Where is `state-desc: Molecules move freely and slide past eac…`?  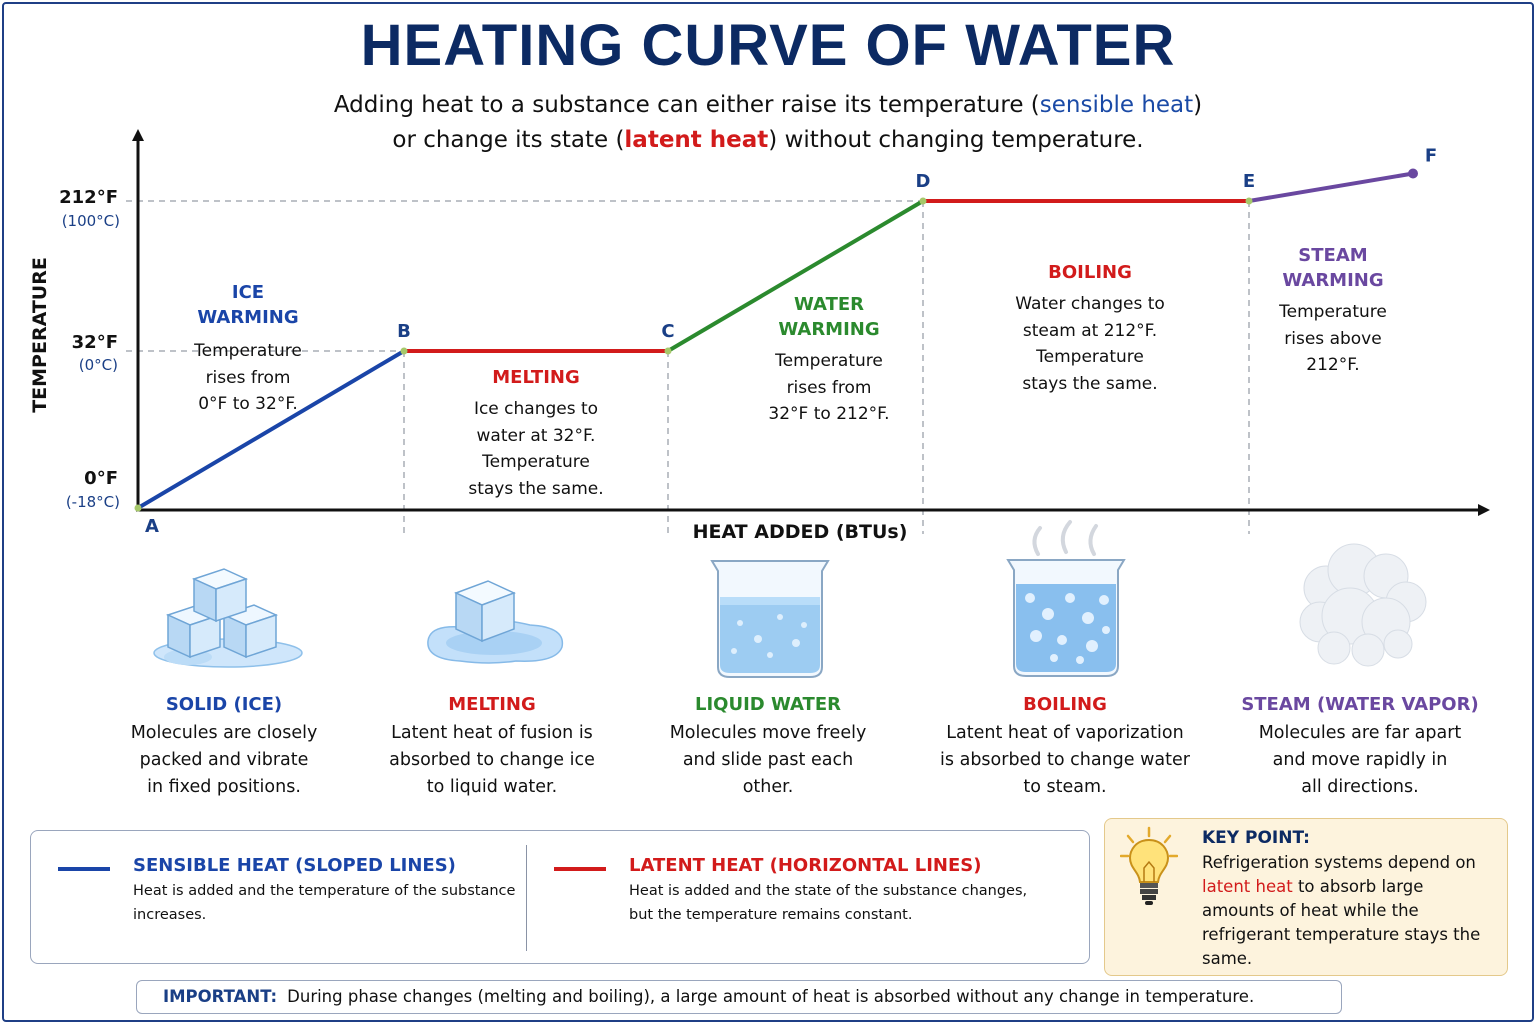 state-desc: Molecules move freely and slide past eac… is located at coordinates (768, 760).